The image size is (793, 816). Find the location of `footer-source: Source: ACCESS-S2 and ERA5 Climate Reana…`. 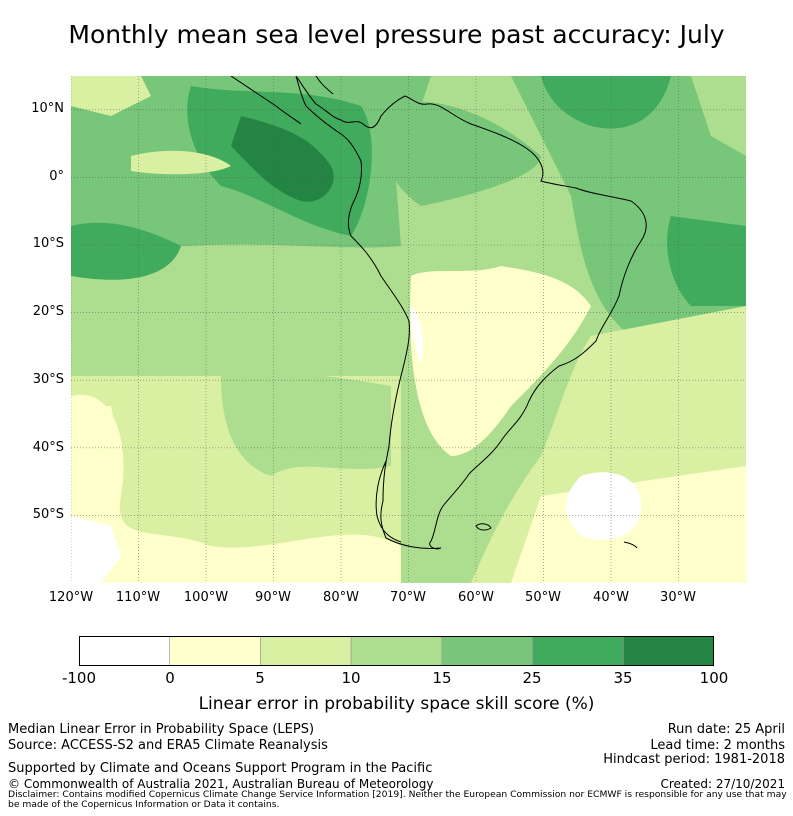

footer-source: Source: ACCESS-S2 and ERA5 Climate Reana… is located at coordinates (168, 745).